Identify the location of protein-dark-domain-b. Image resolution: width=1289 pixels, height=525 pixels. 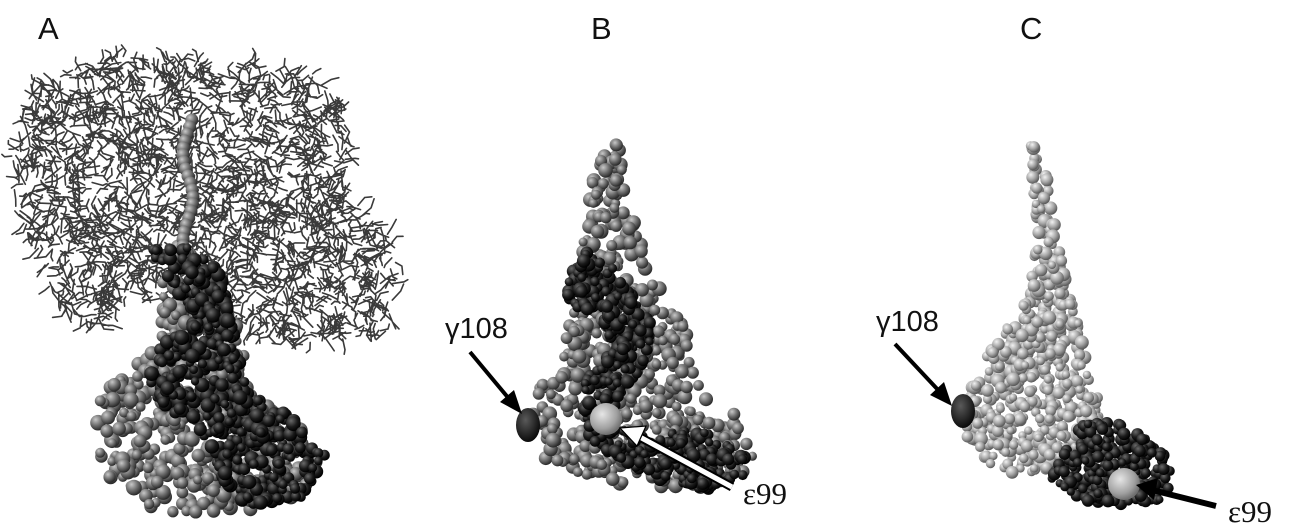
(656, 370).